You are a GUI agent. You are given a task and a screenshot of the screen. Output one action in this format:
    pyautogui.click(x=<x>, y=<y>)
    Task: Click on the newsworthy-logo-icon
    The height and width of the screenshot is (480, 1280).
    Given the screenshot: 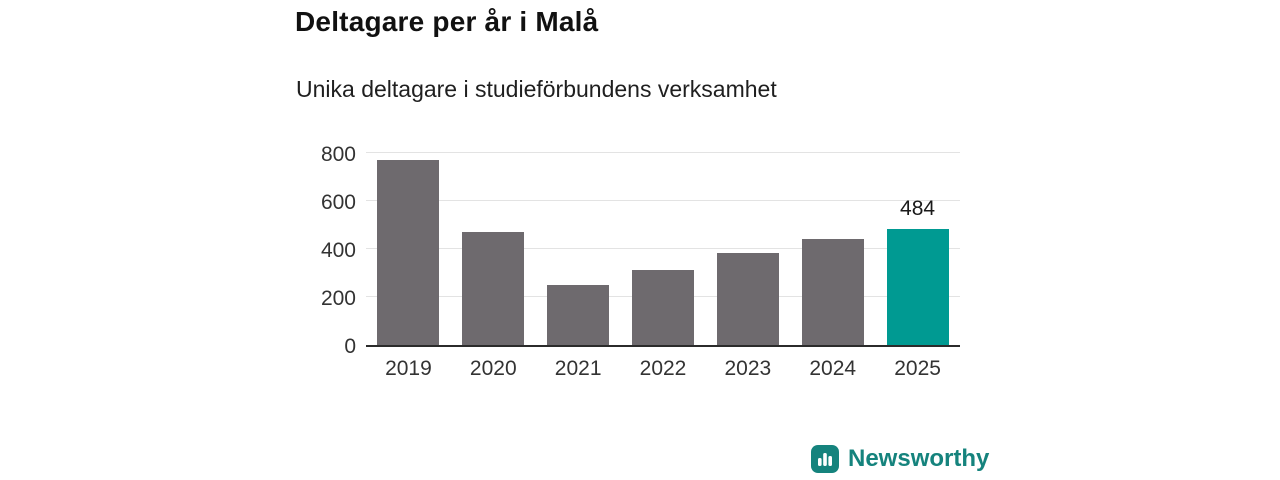 What is the action you would take?
    pyautogui.click(x=825, y=459)
    